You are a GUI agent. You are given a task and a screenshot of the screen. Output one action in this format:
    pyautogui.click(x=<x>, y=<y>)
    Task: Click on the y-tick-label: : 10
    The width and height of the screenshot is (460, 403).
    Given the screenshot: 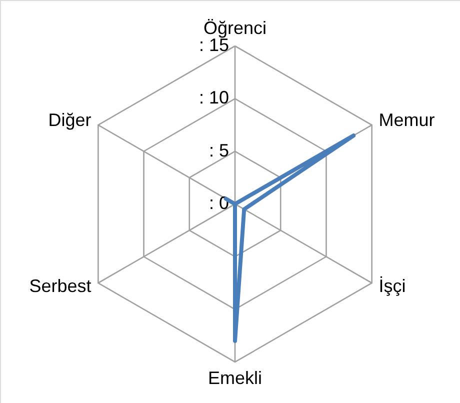 What is the action you would take?
    pyautogui.click(x=213, y=98)
    